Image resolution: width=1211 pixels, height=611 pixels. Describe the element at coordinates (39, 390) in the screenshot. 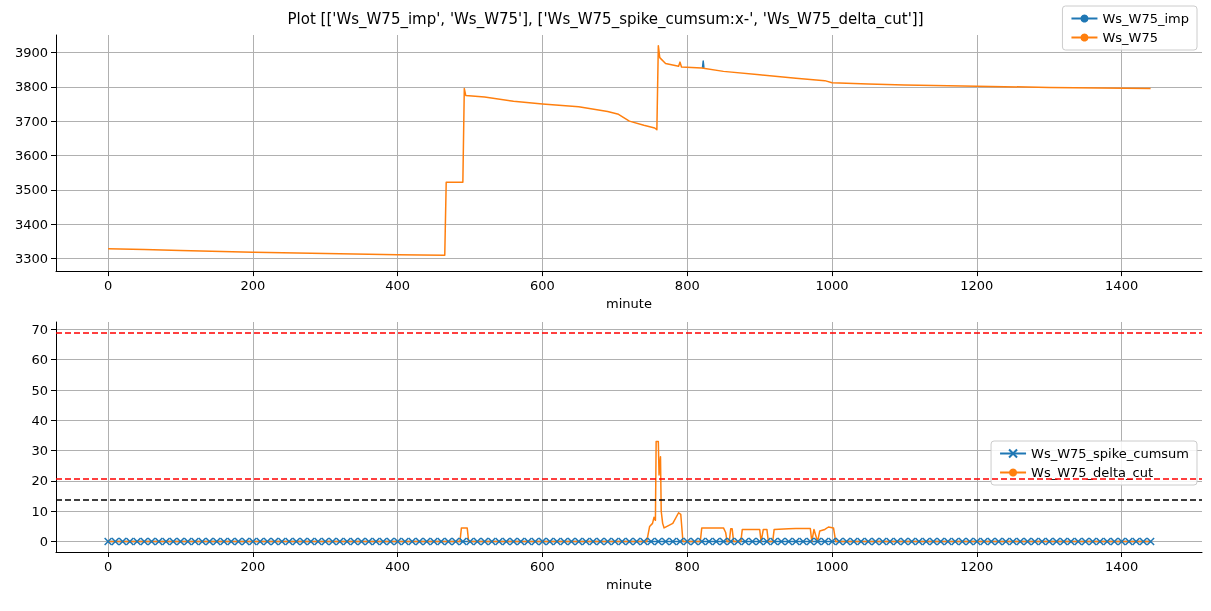

I see `y-tick-label: 50` at that location.